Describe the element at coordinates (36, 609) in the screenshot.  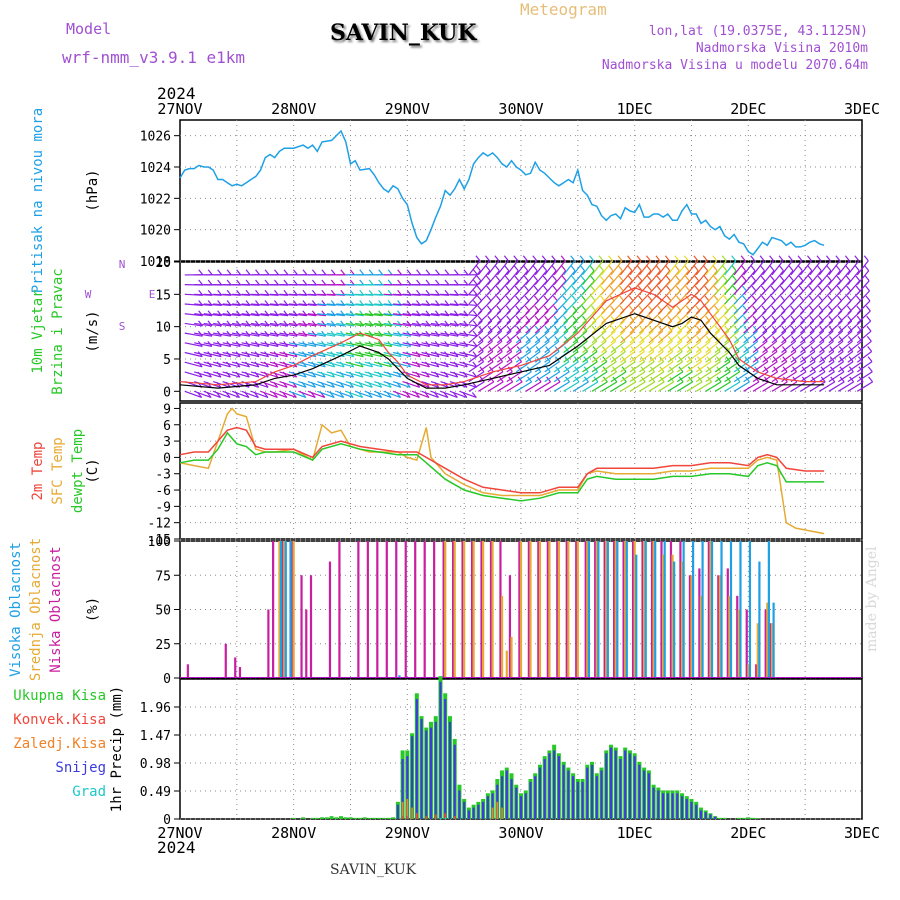
I see `side-label-cloud-1: Srednja Oblacnost` at that location.